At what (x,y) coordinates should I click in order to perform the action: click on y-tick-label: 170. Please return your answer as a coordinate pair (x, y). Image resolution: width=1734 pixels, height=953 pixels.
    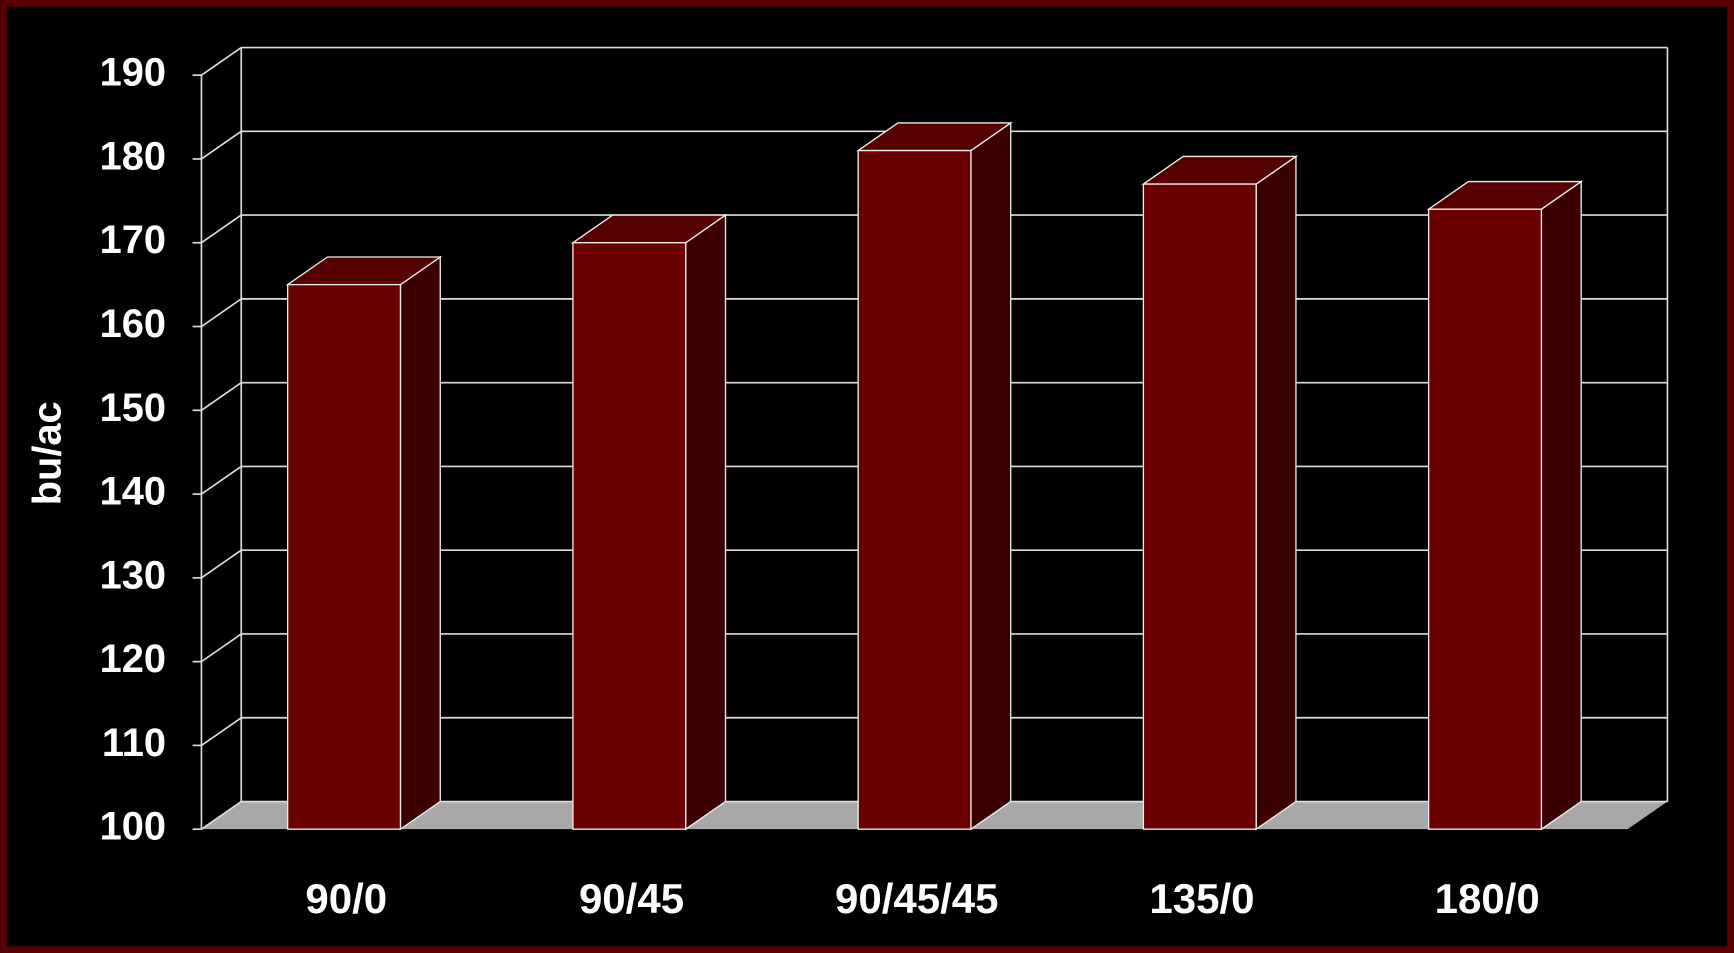
    Looking at the image, I should click on (133, 240).